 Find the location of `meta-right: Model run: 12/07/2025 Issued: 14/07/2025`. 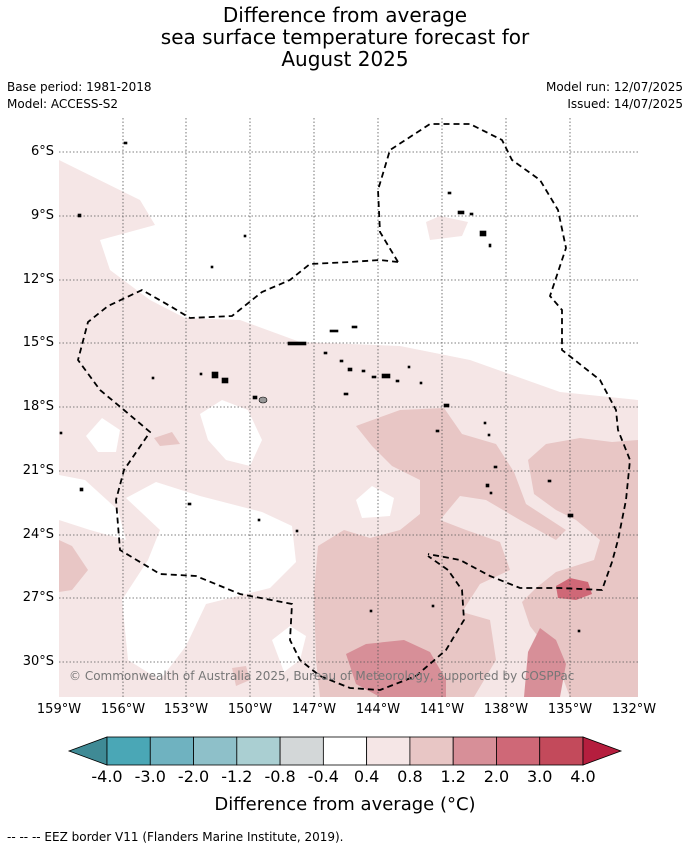

meta-right: Model run: 12/07/2025 Issued: 14/07/2025 is located at coordinates (614, 96).